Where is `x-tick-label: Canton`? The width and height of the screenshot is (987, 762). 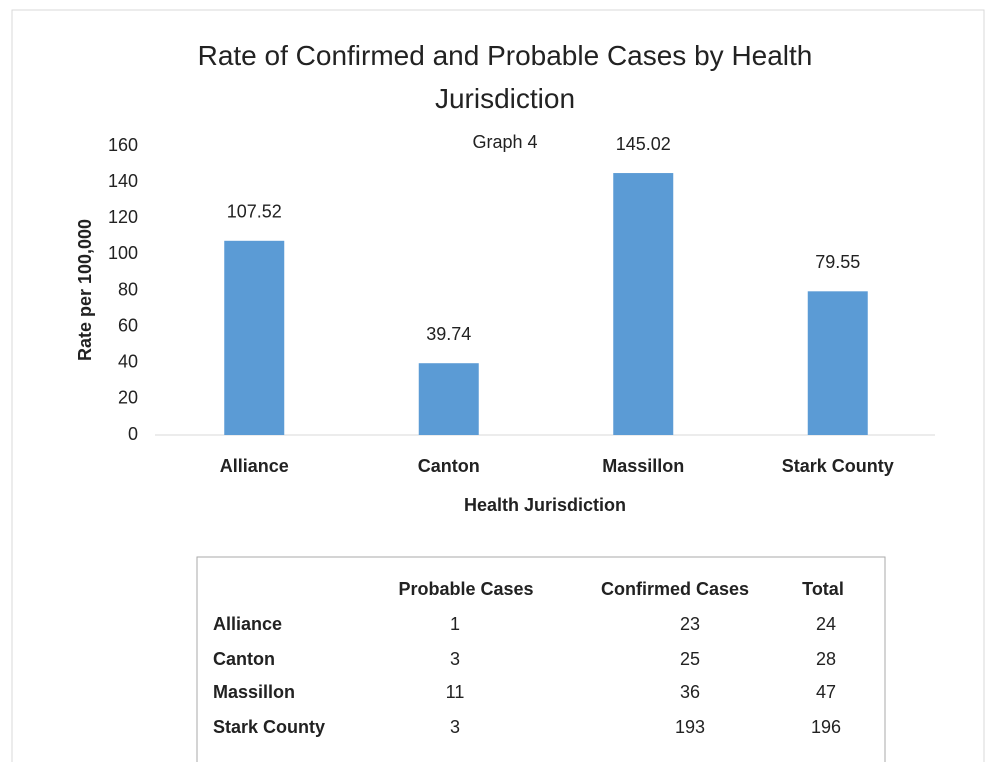 x-tick-label: Canton is located at coordinates (449, 466).